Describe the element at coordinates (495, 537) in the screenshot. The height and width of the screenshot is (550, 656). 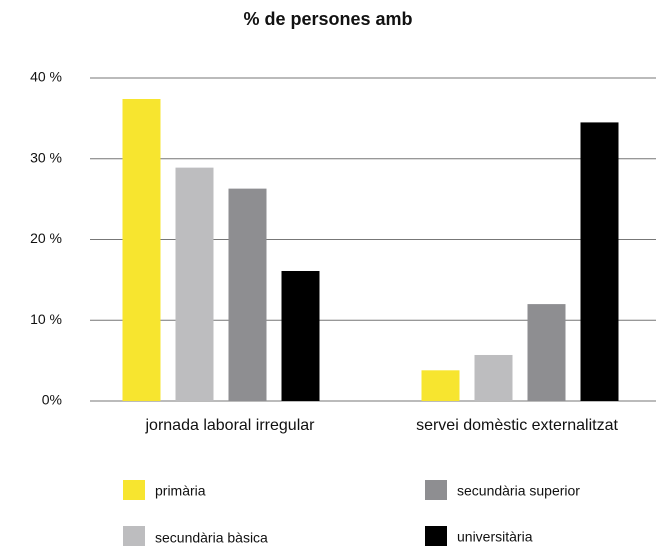
I see `legend-label: universitària` at that location.